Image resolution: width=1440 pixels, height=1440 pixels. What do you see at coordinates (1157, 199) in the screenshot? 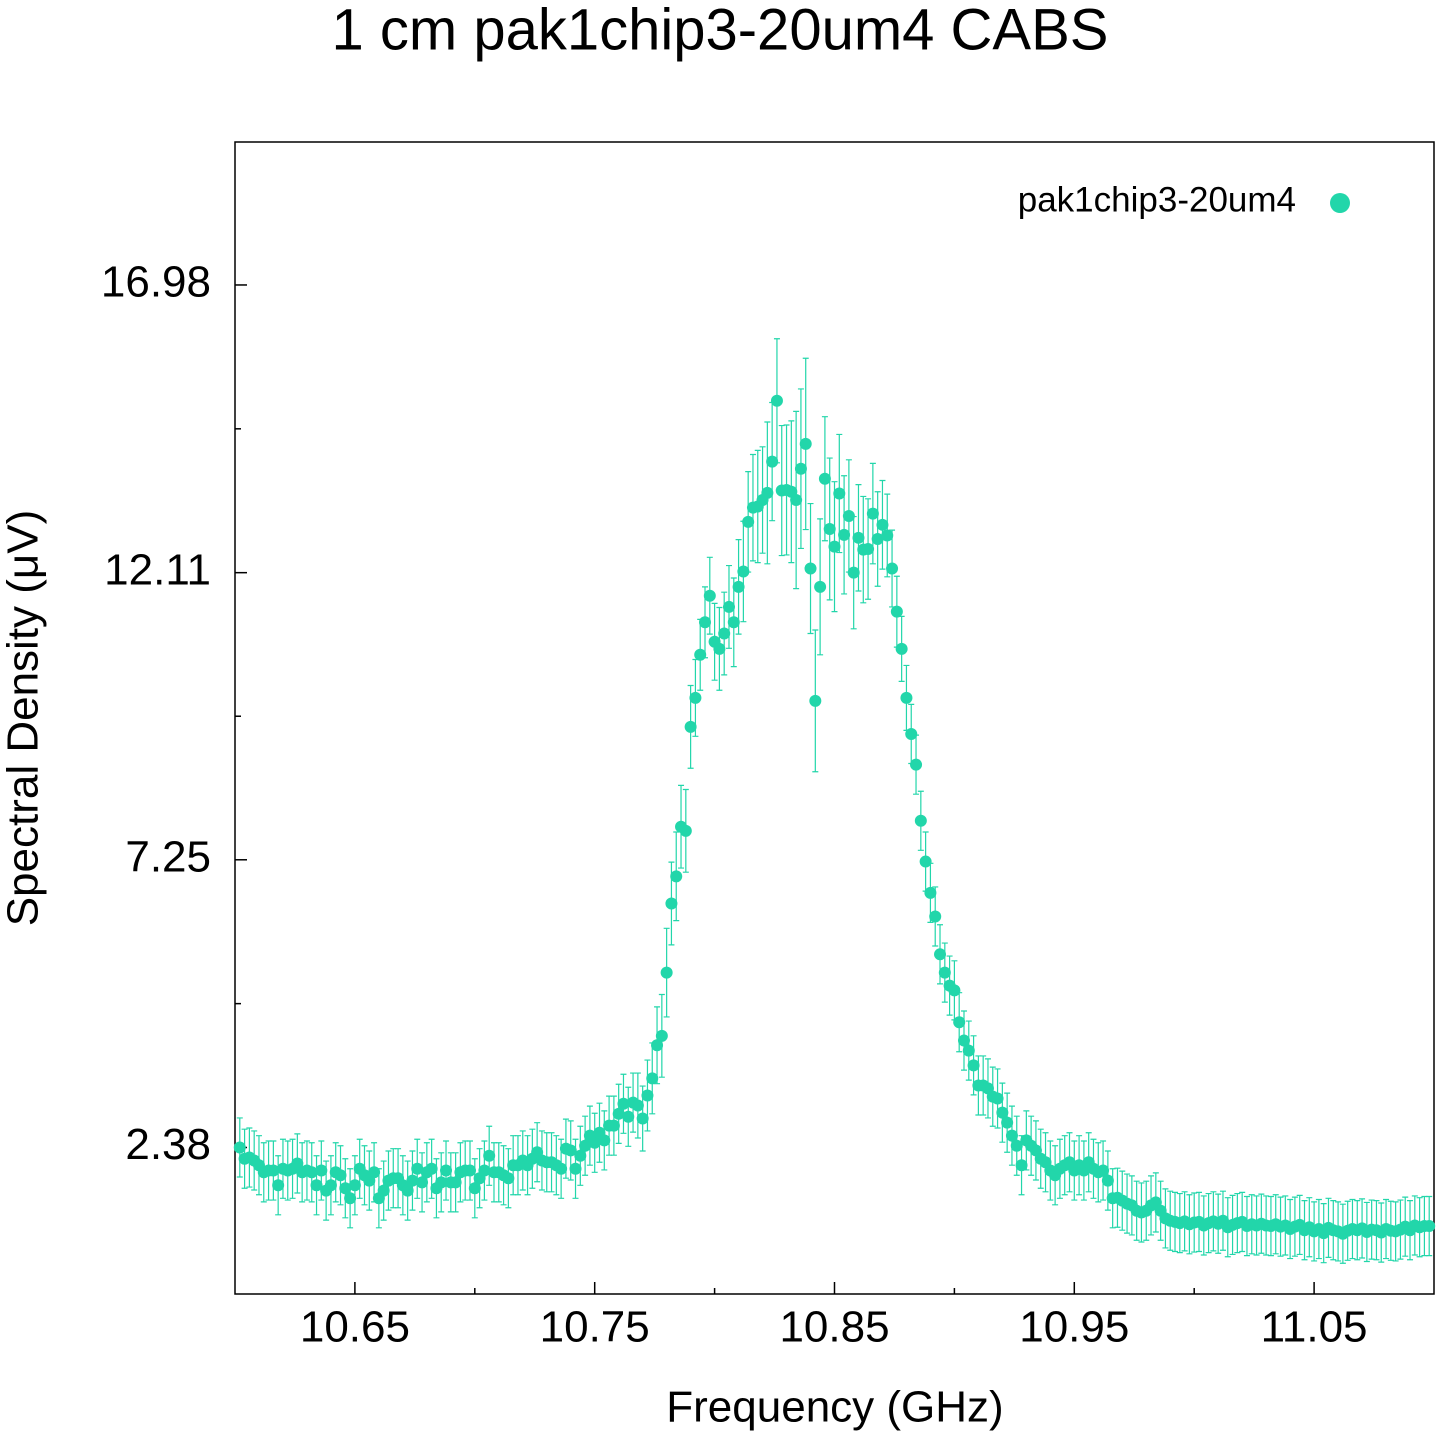
I see `legend-label: pak1chip3-20um4` at bounding box center [1157, 199].